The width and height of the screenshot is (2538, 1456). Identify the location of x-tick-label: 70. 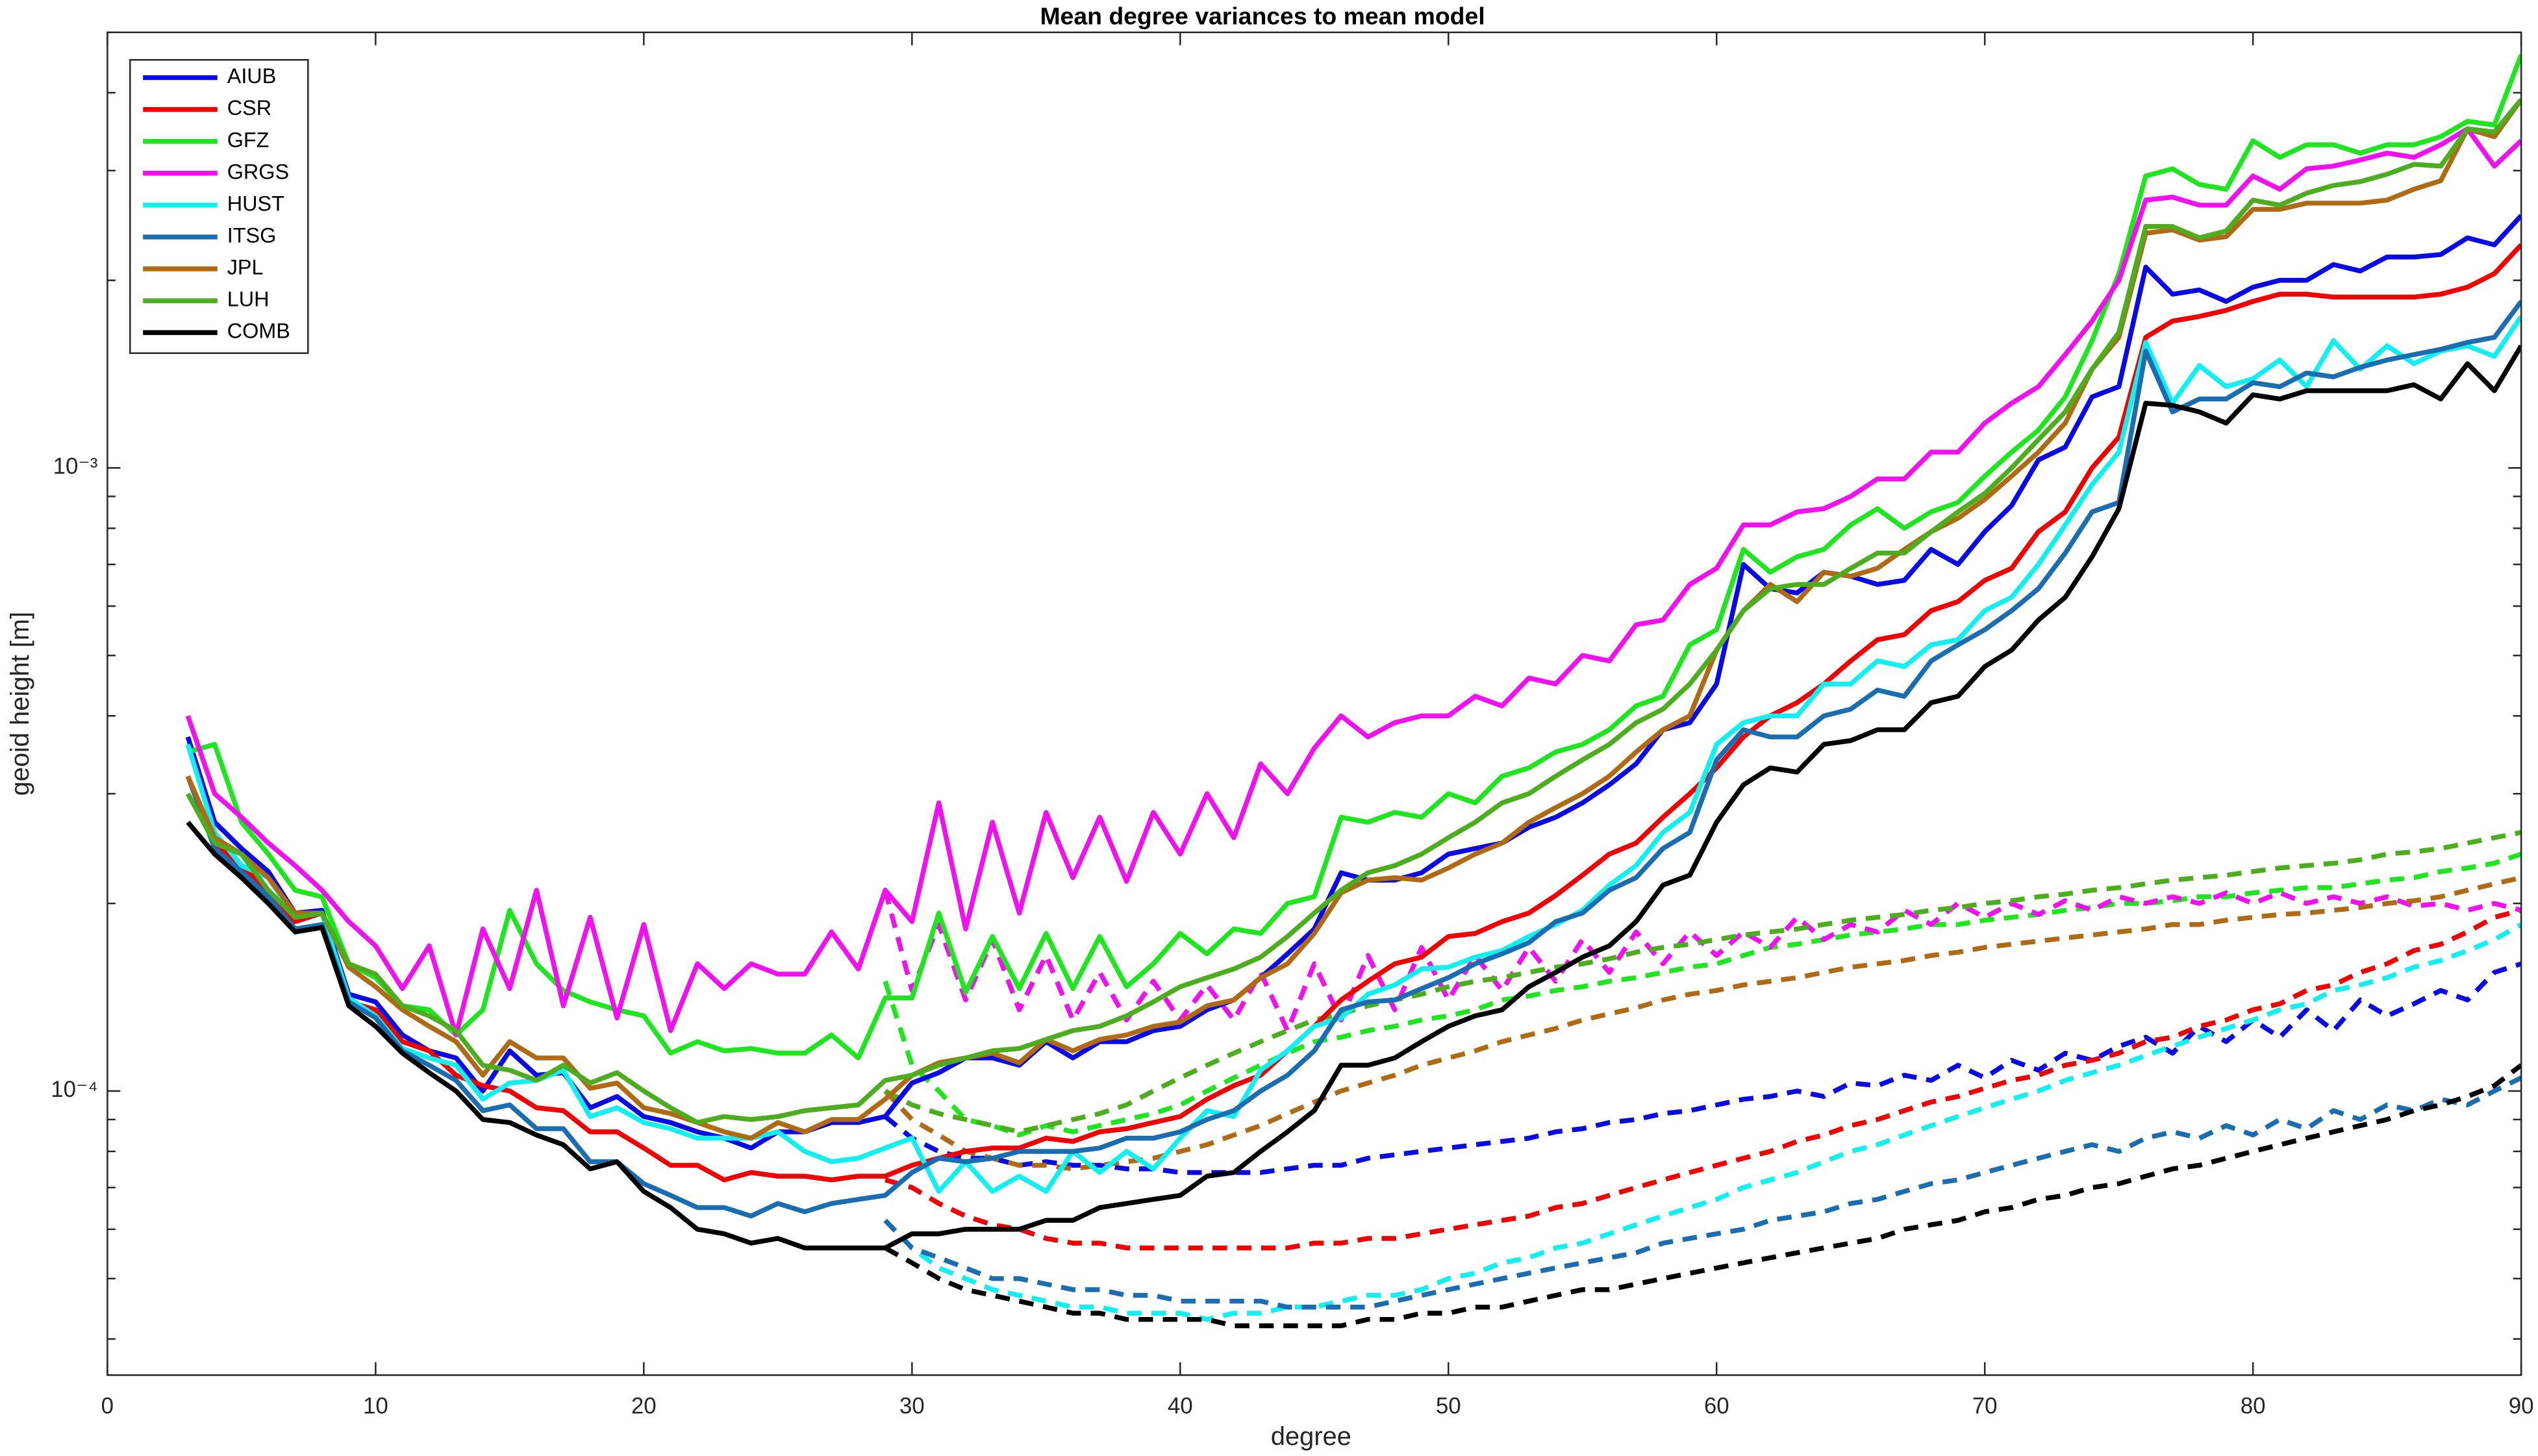
(1985, 1405).